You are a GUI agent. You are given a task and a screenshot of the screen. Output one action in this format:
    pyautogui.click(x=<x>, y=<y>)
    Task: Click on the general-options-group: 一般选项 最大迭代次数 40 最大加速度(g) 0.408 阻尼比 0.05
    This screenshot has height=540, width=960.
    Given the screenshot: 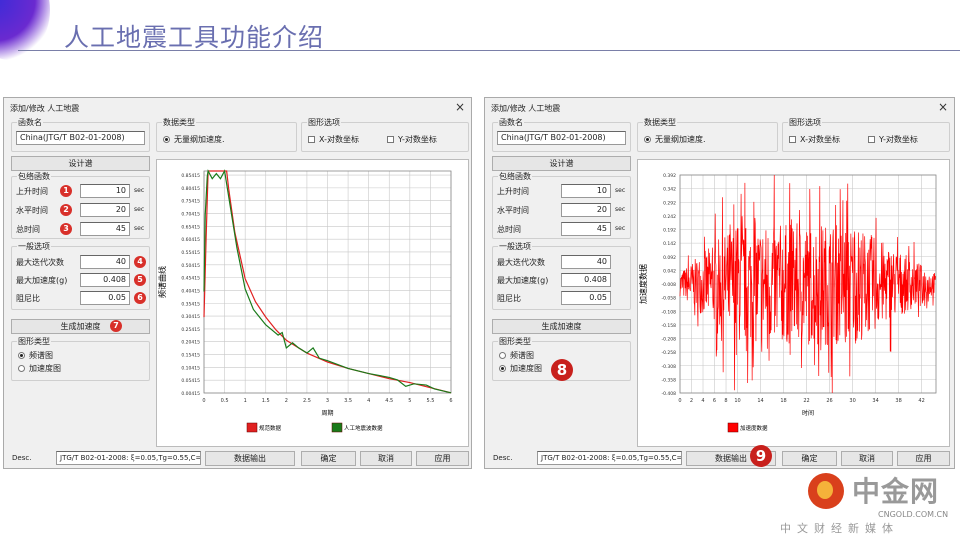 What is the action you would take?
    pyautogui.click(x=561, y=275)
    